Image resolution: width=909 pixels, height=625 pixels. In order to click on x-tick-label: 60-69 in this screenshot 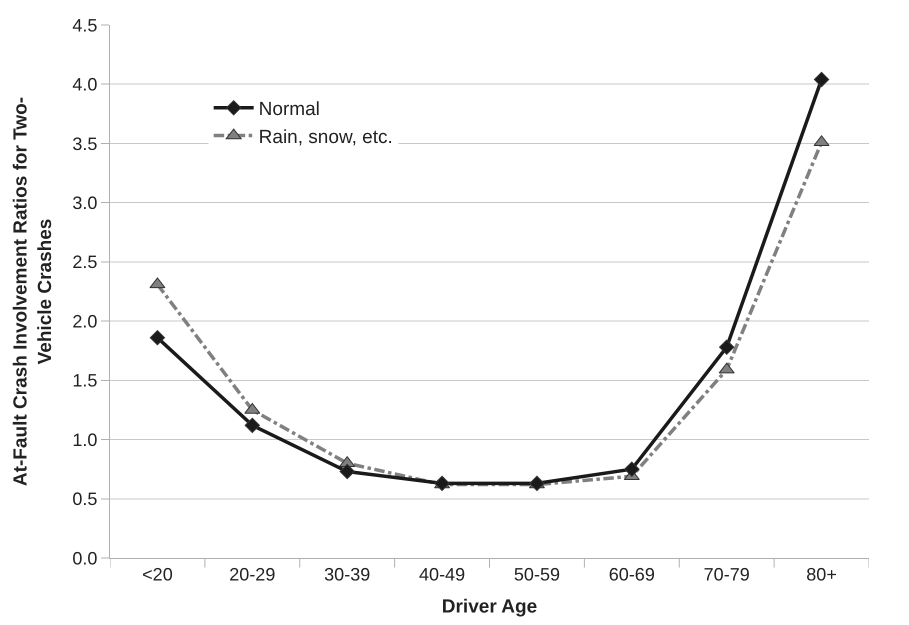, I will do `click(631, 574)`.